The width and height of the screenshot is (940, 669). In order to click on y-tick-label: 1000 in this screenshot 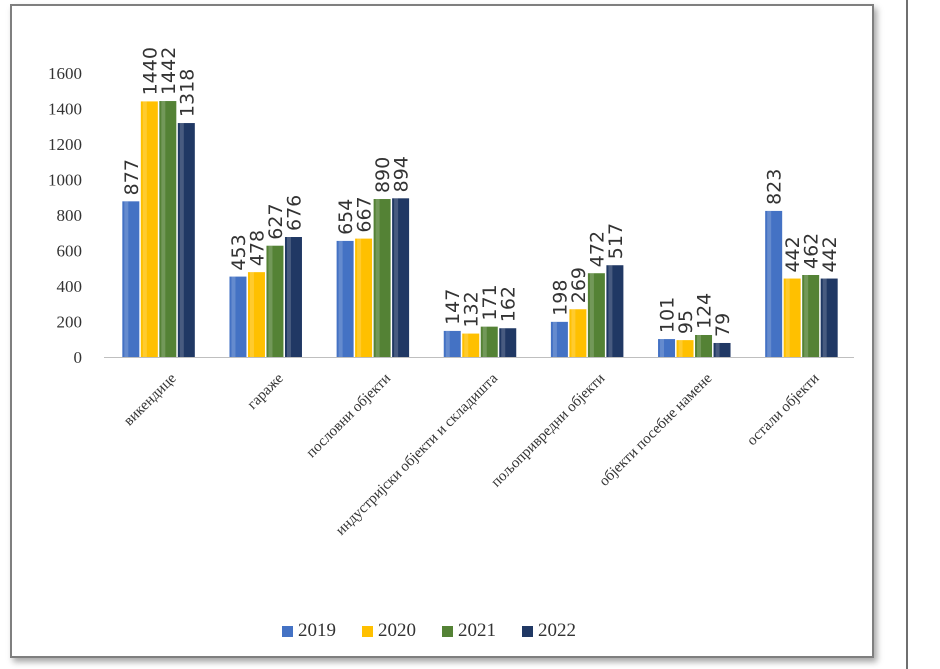, I will do `click(65, 180)`.